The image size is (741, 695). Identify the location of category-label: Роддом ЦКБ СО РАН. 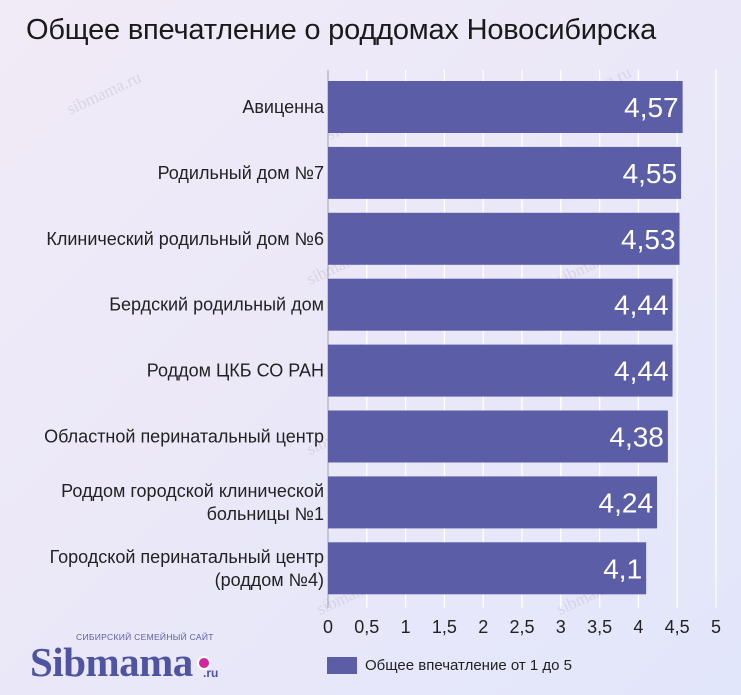
(235, 371).